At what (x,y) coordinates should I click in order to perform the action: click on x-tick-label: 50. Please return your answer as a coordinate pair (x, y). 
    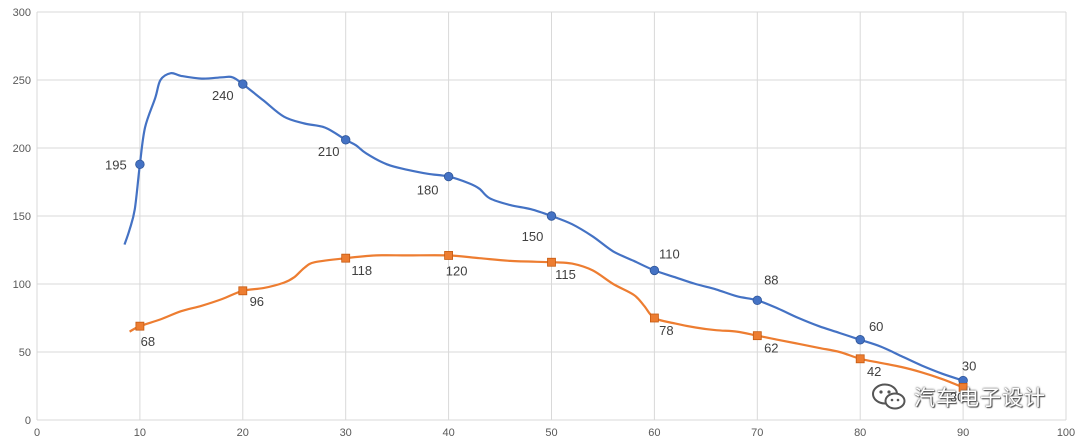
    Looking at the image, I should click on (551, 433).